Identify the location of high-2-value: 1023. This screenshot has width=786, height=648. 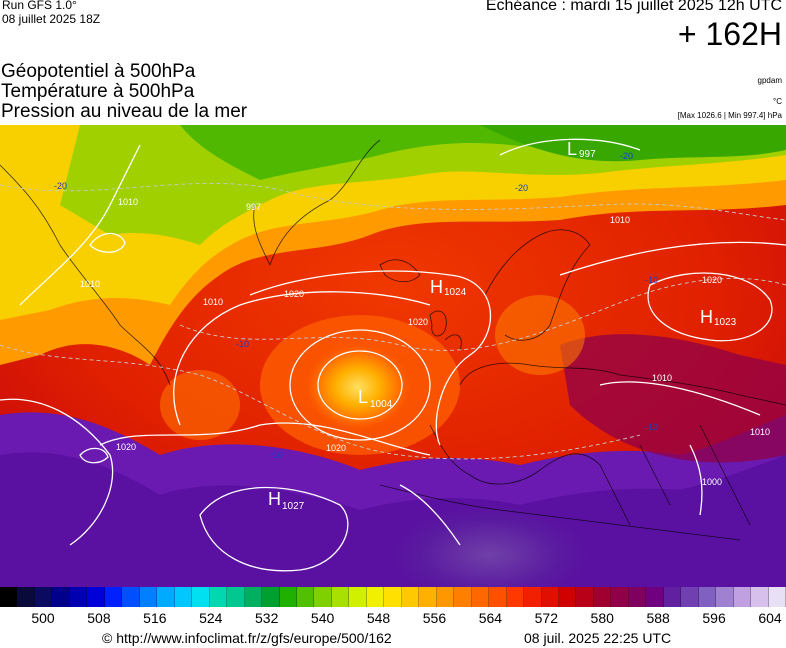
(725, 322).